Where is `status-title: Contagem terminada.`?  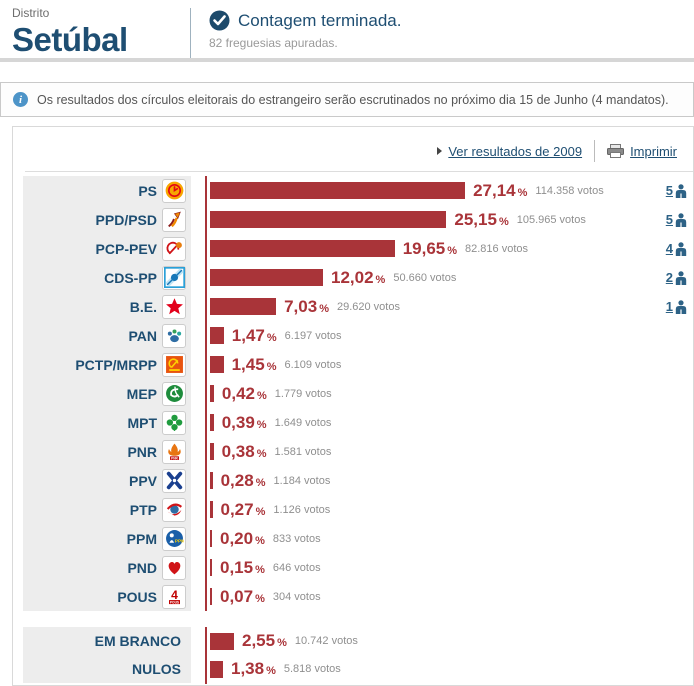 status-title: Contagem terminada. is located at coordinates (320, 20).